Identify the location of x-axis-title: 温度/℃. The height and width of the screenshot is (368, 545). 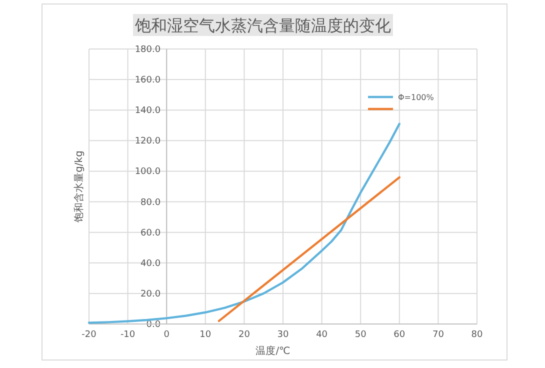
(273, 351).